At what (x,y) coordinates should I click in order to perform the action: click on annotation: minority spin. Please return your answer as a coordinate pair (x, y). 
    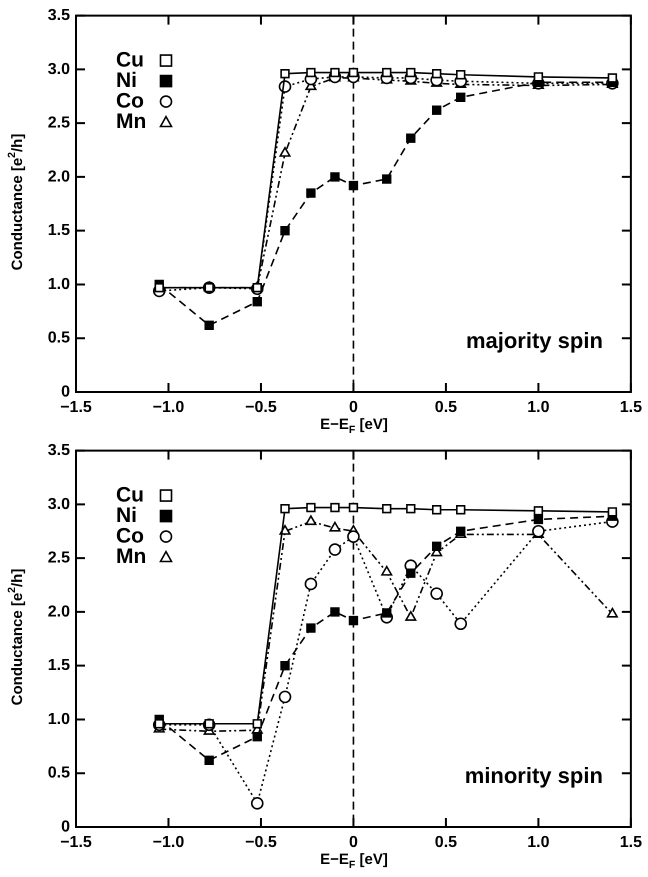
    Looking at the image, I should click on (533, 775).